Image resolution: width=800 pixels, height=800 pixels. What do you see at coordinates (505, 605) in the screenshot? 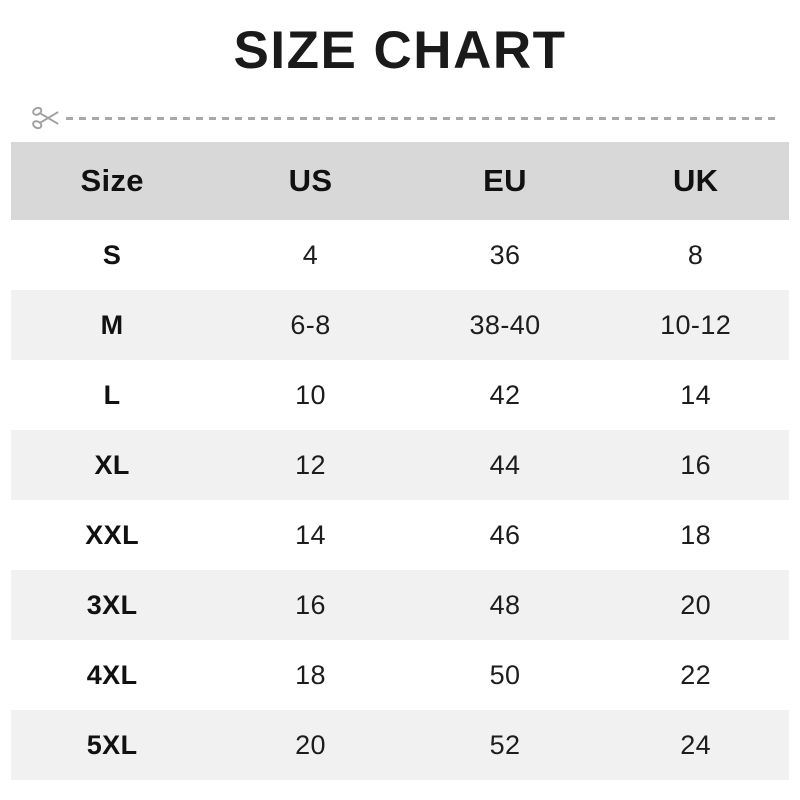
I see `cell-eu: 48` at bounding box center [505, 605].